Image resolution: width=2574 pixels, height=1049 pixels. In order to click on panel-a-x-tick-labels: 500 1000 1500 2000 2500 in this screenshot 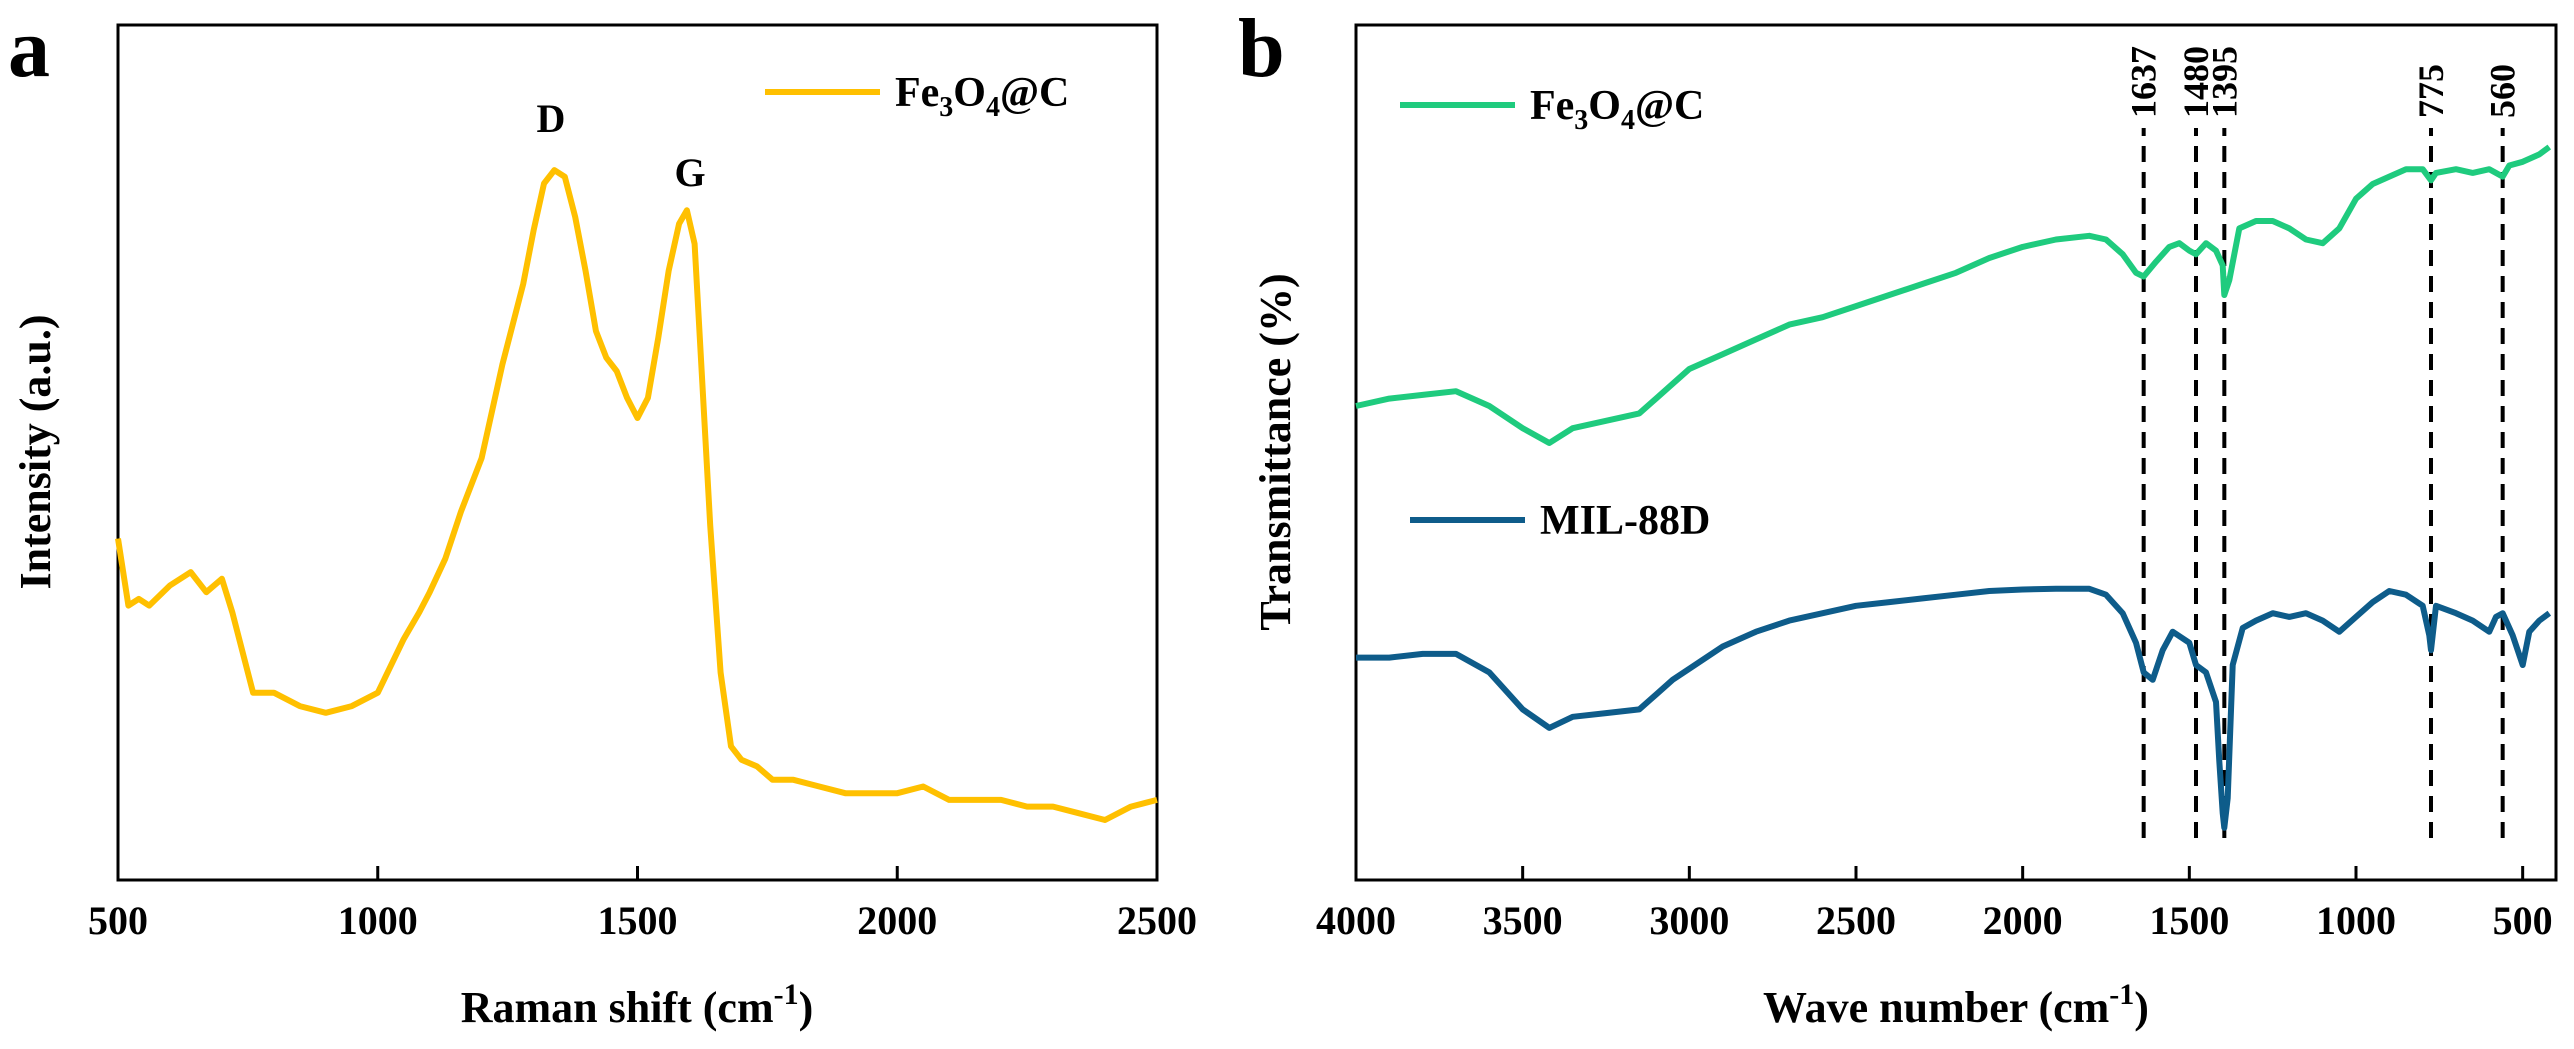, I will do `click(642, 920)`.